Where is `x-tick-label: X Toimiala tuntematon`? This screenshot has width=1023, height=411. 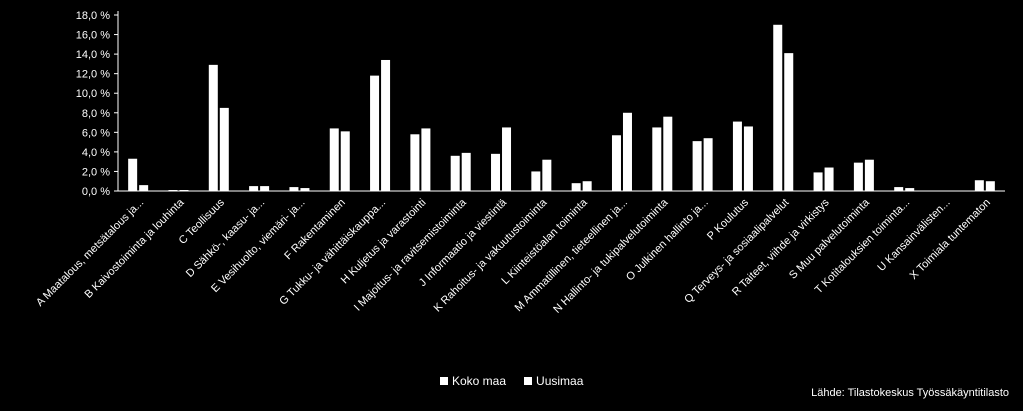
x-tick-label: X Toimiala tuntematon is located at coordinates (950, 239).